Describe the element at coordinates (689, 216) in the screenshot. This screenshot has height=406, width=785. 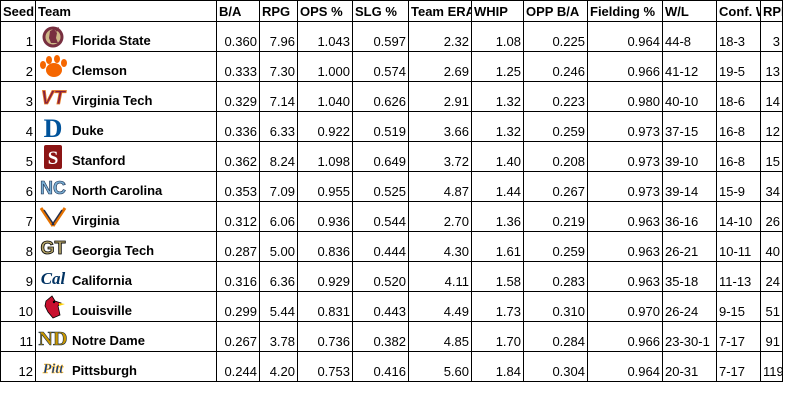
I see `wl-cell: 36-16` at that location.